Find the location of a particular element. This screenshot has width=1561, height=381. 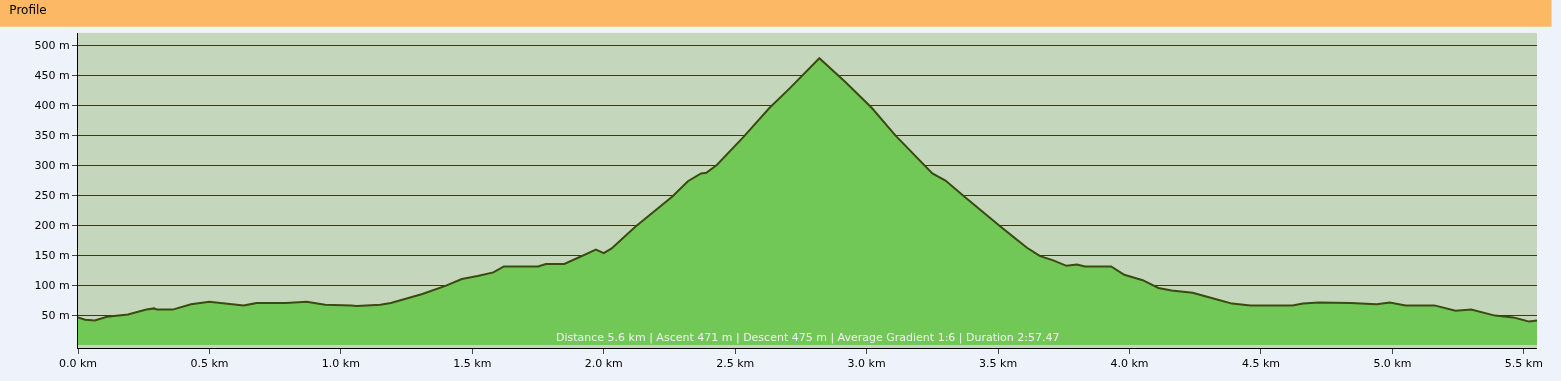

x-tick-label: 4.0 km is located at coordinates (1129, 364).